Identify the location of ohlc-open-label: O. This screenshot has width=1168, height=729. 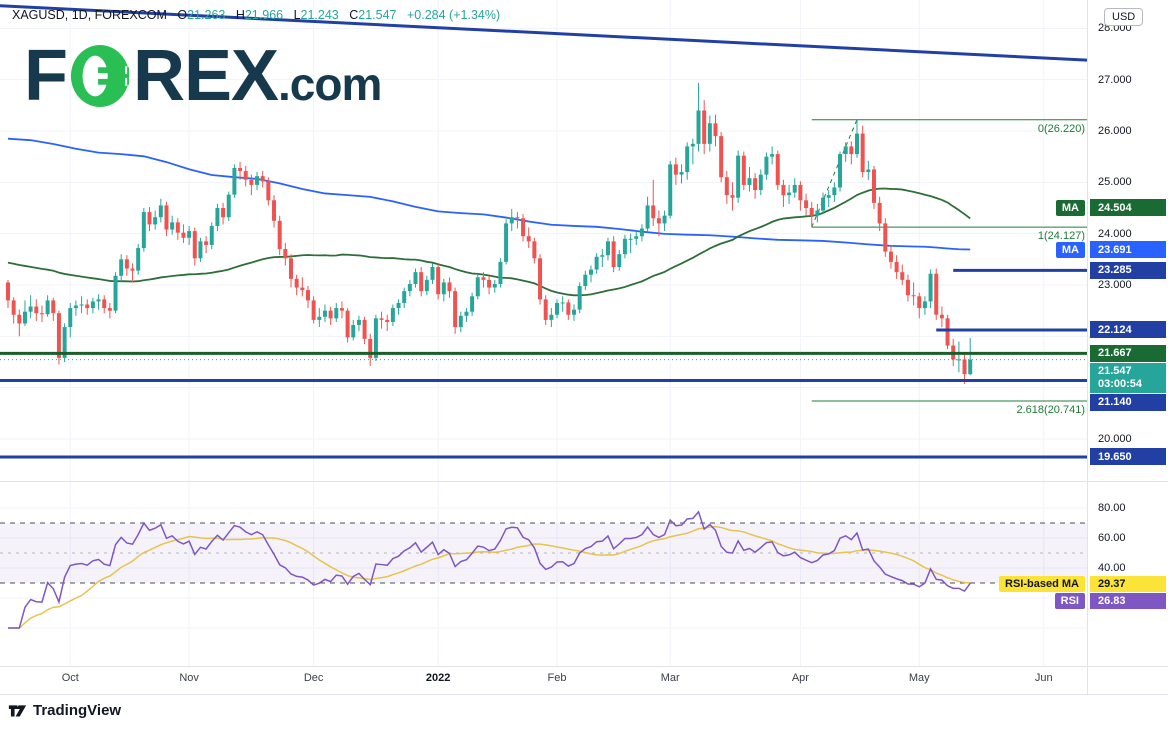
(182, 15).